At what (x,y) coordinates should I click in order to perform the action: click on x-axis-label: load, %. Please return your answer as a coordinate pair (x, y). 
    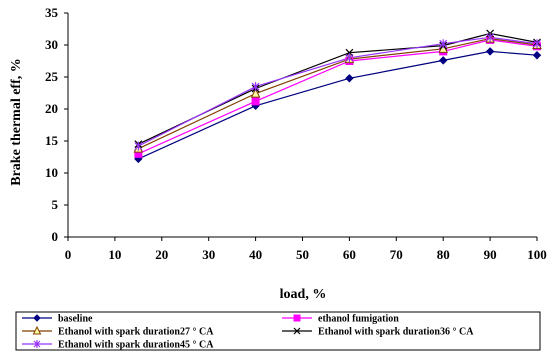
    Looking at the image, I should click on (303, 294).